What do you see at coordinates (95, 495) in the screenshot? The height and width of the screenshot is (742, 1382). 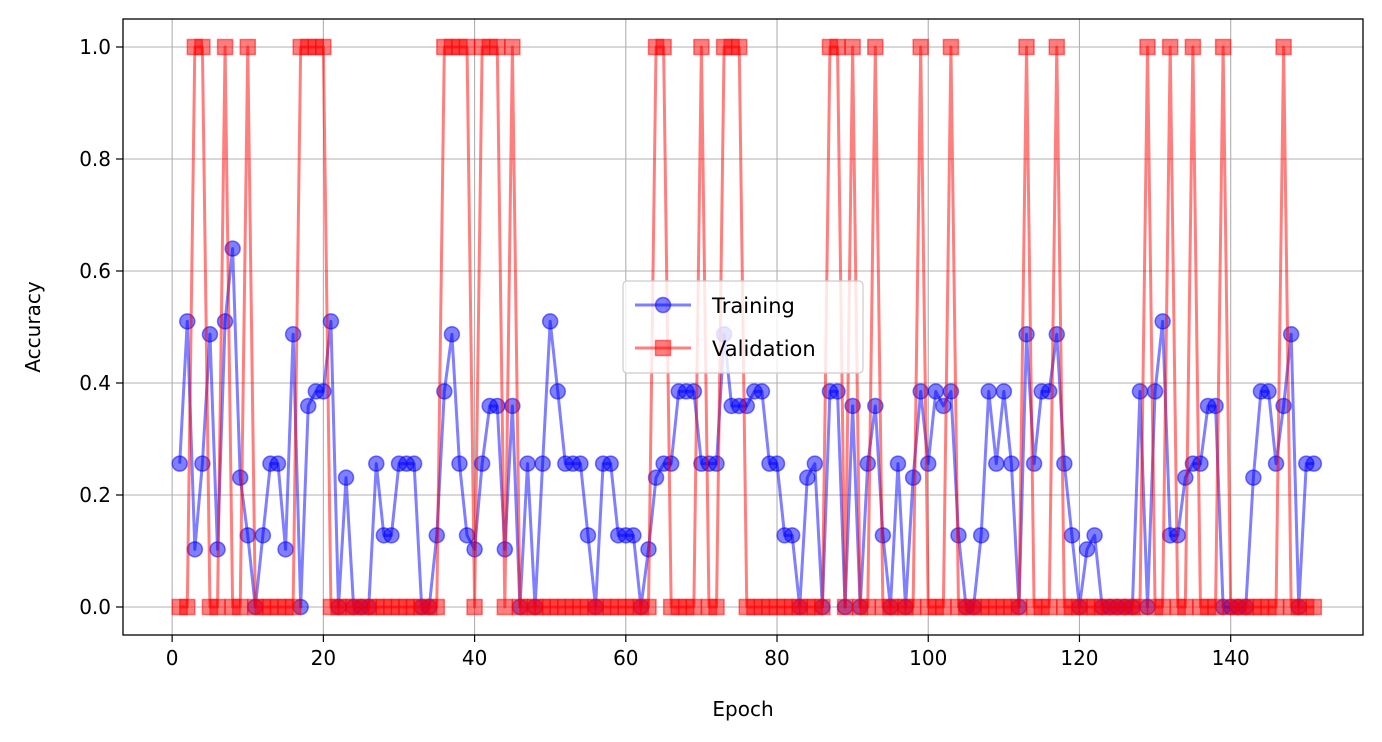 I see `y-tick-label: 0.2` at bounding box center [95, 495].